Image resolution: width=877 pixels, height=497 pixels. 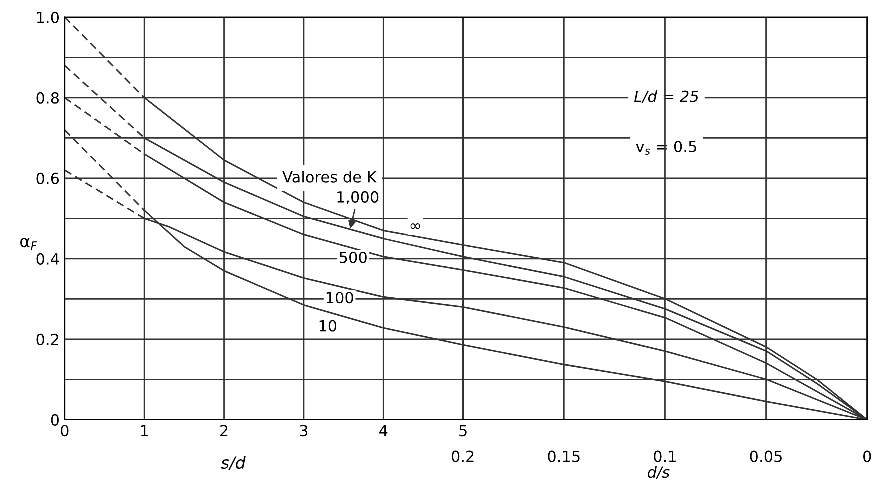 What do you see at coordinates (415, 227) in the screenshot?
I see `annotation: ∞` at bounding box center [415, 227].